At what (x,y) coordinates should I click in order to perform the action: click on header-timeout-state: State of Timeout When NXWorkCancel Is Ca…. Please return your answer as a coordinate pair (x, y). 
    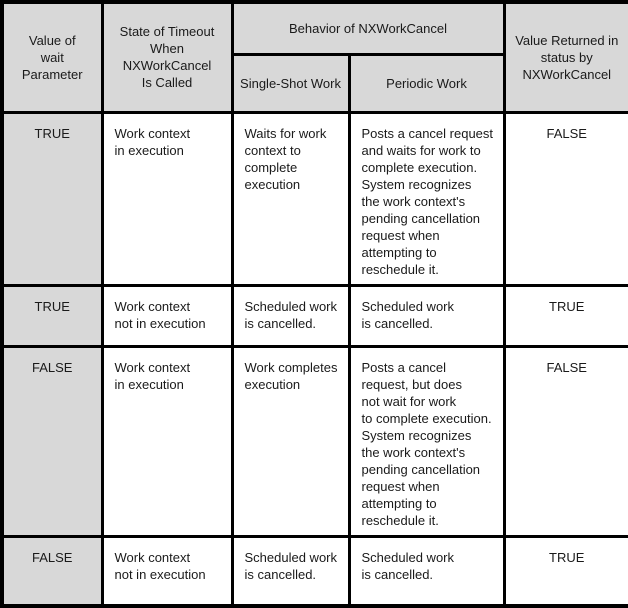
    Looking at the image, I should click on (167, 57).